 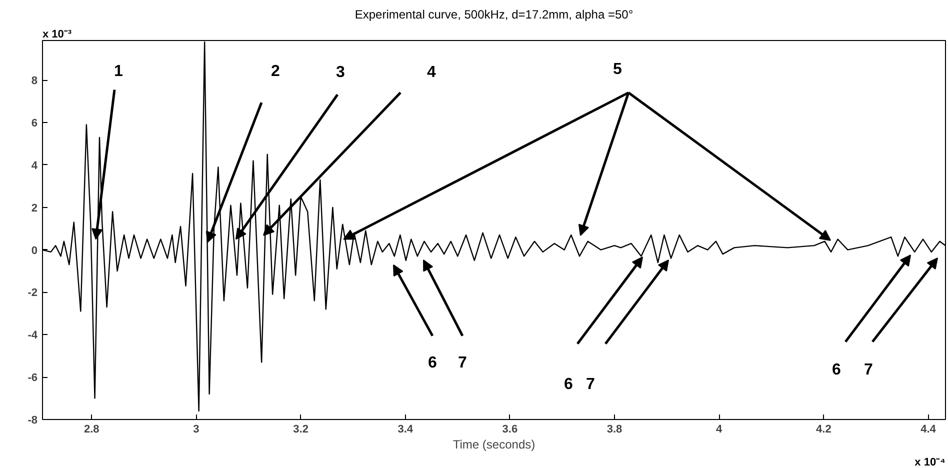 What do you see at coordinates (494, 15) in the screenshot?
I see `chart-title: Experimental curve, 500kHz, d=17.2mm, alpha =50°` at bounding box center [494, 15].